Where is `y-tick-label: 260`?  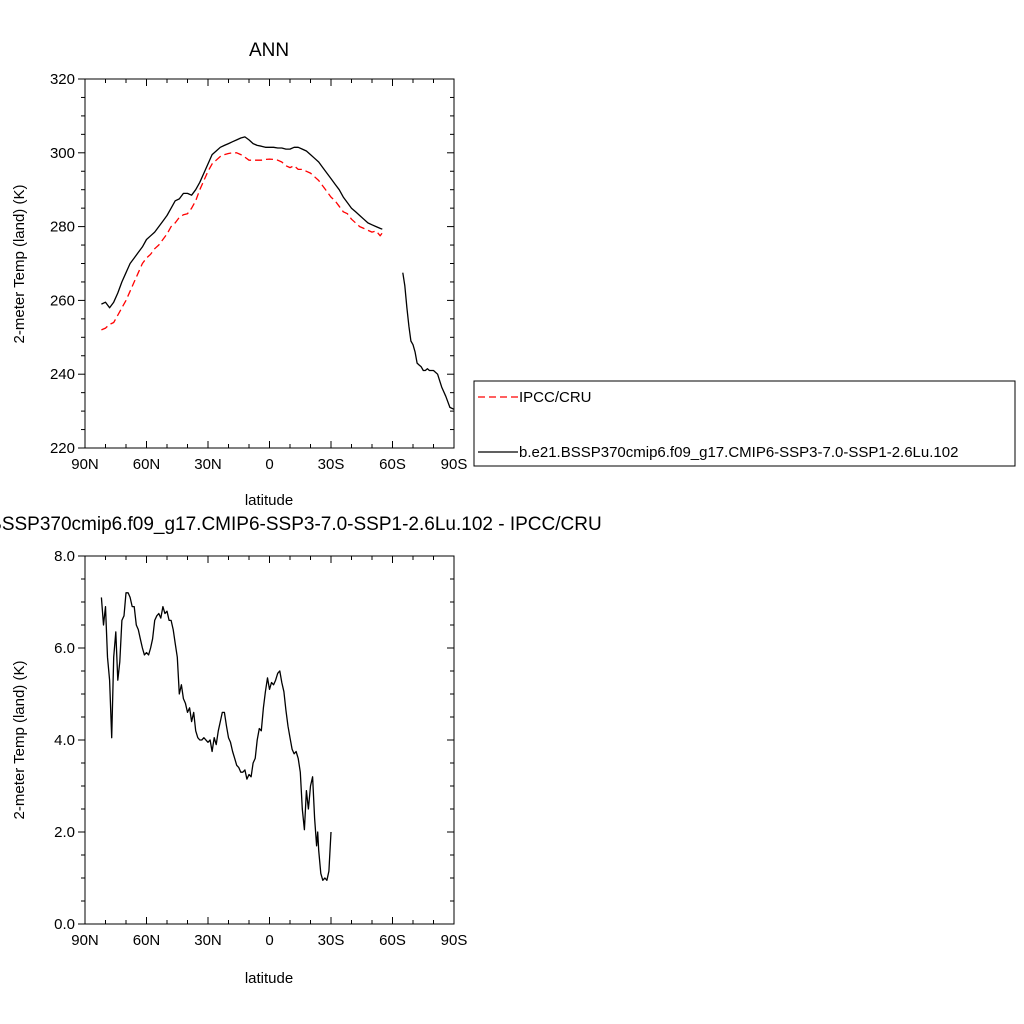
y-tick-label: 260 is located at coordinates (62, 300).